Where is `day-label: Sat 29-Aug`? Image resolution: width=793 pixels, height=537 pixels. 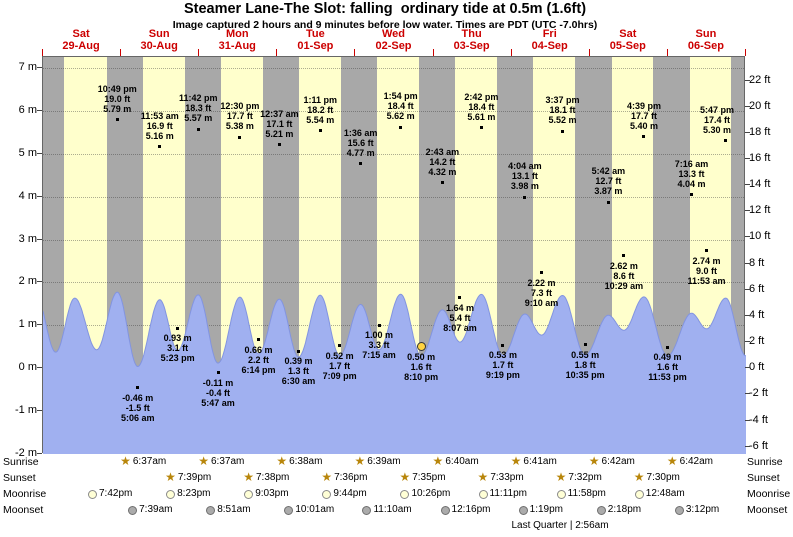 day-label: Sat 29-Aug is located at coordinates (81, 40).